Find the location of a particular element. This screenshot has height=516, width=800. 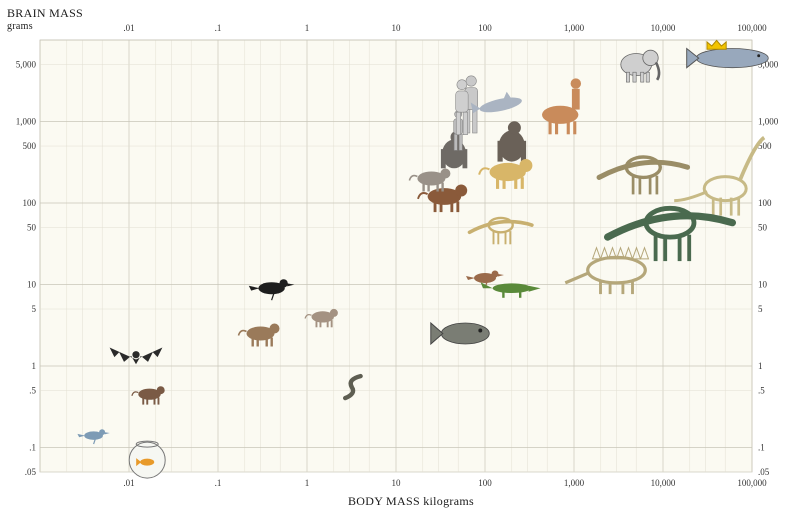

opossum-icon is located at coordinates (321, 318).